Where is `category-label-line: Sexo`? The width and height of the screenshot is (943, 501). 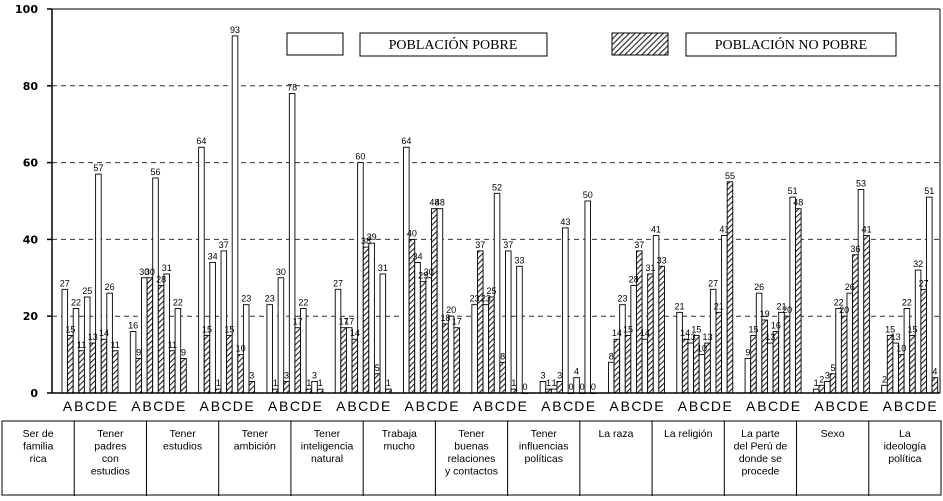
category-label-line: Sexo is located at coordinates (833, 434).